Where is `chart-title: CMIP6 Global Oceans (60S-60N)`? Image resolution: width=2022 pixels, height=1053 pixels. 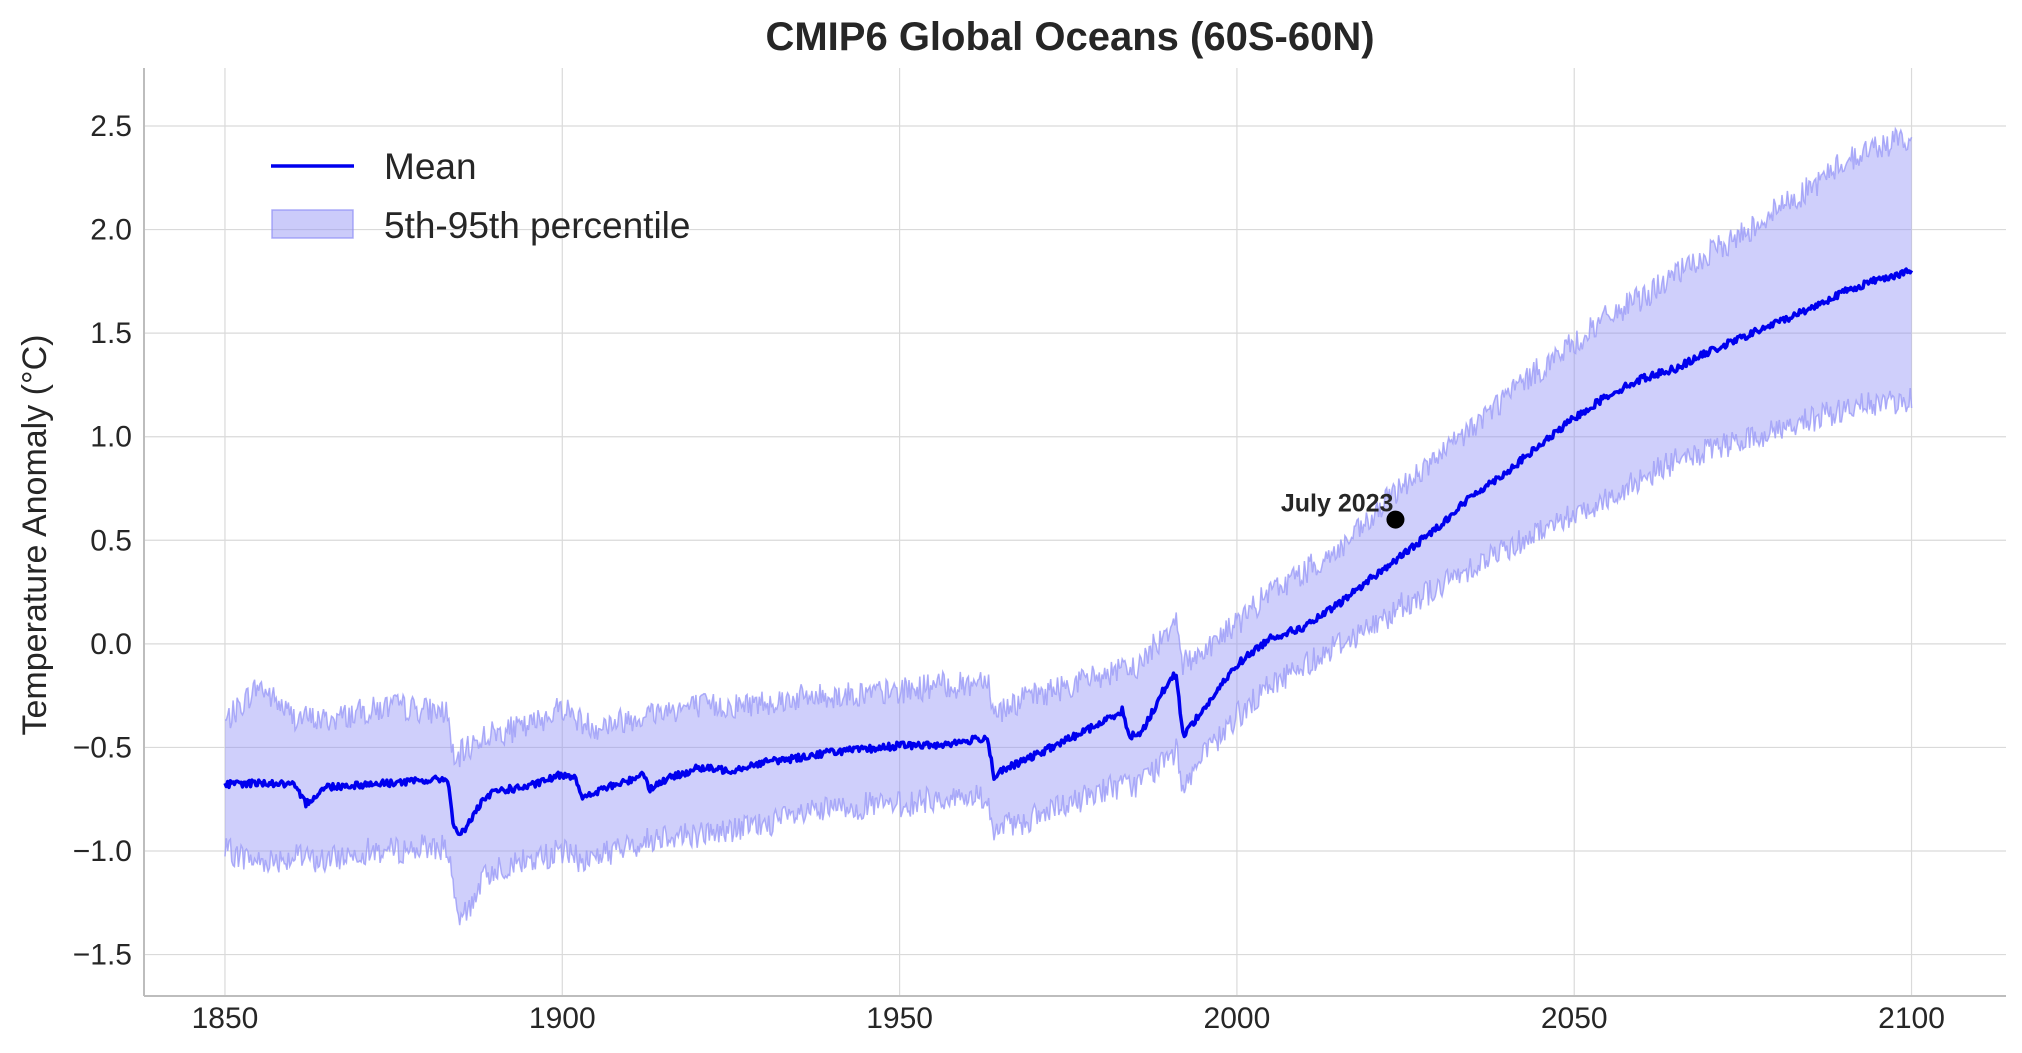
chart-title: CMIP6 Global Oceans (60S-60N) is located at coordinates (1069, 37).